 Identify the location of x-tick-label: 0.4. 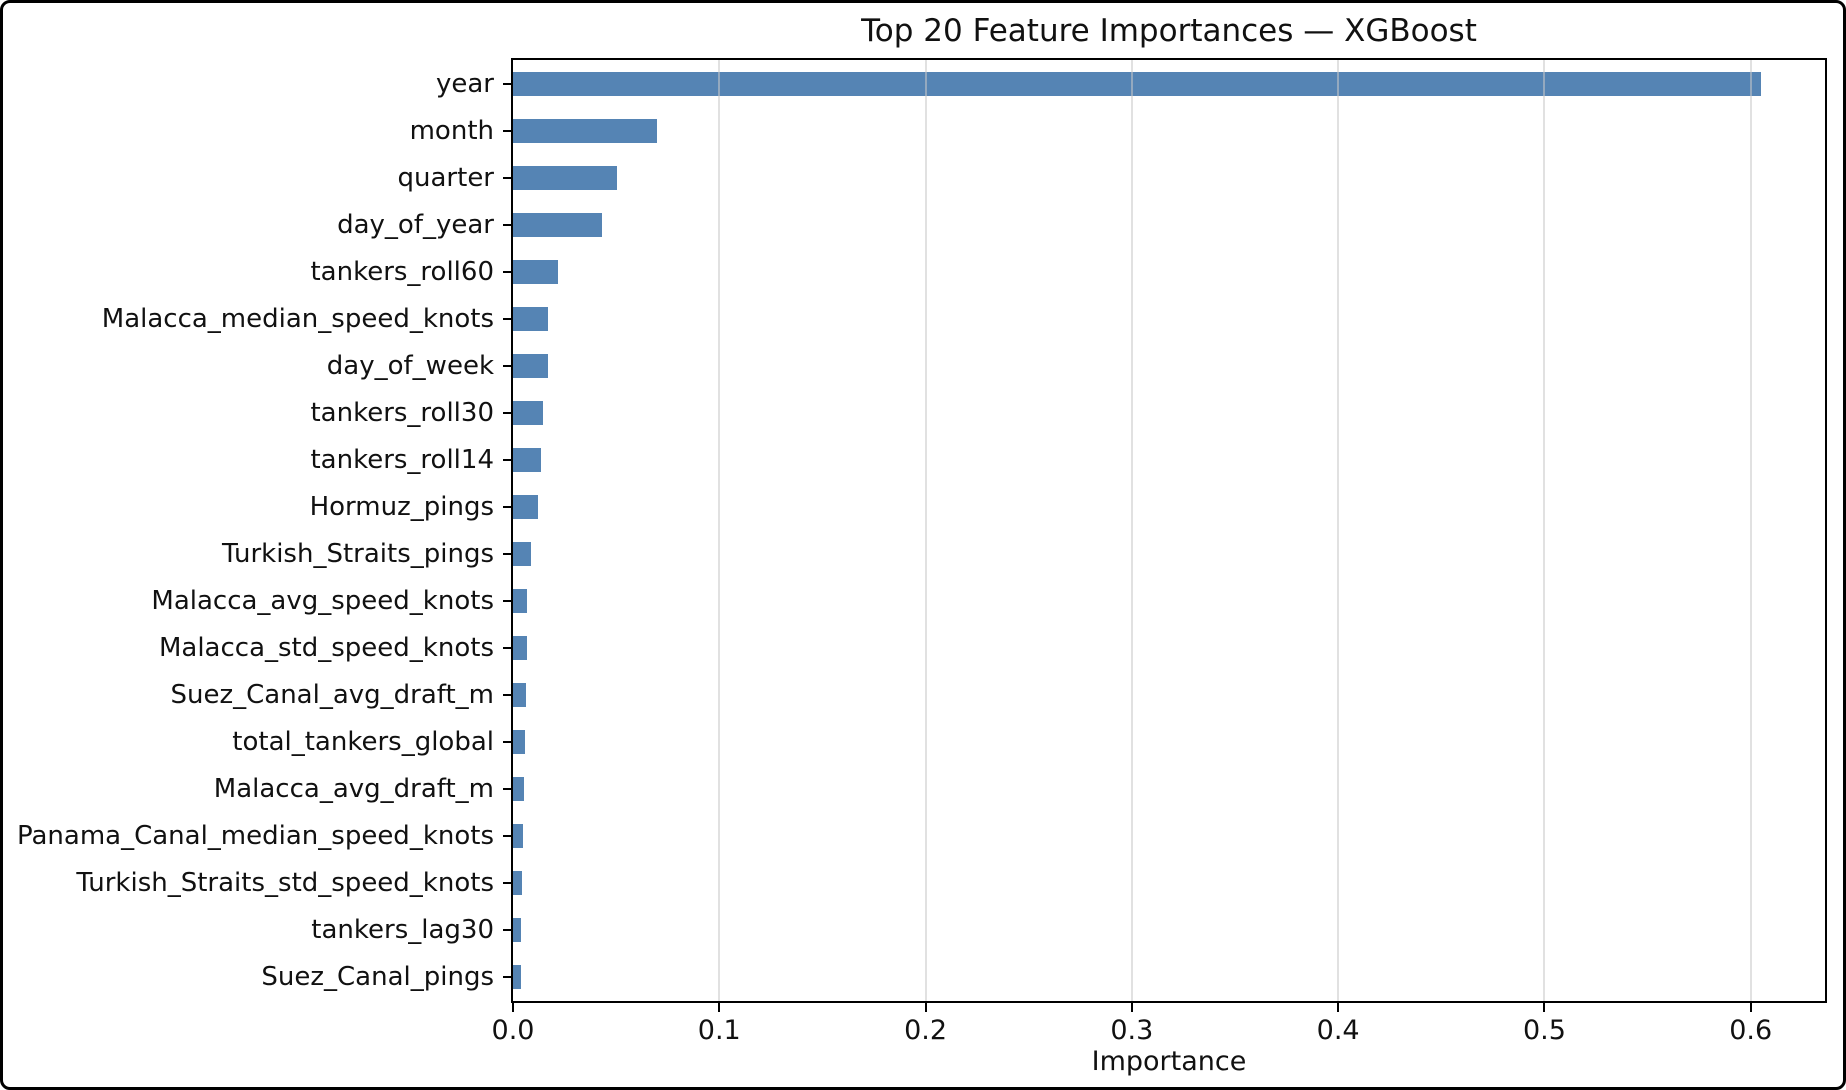
(1338, 1030).